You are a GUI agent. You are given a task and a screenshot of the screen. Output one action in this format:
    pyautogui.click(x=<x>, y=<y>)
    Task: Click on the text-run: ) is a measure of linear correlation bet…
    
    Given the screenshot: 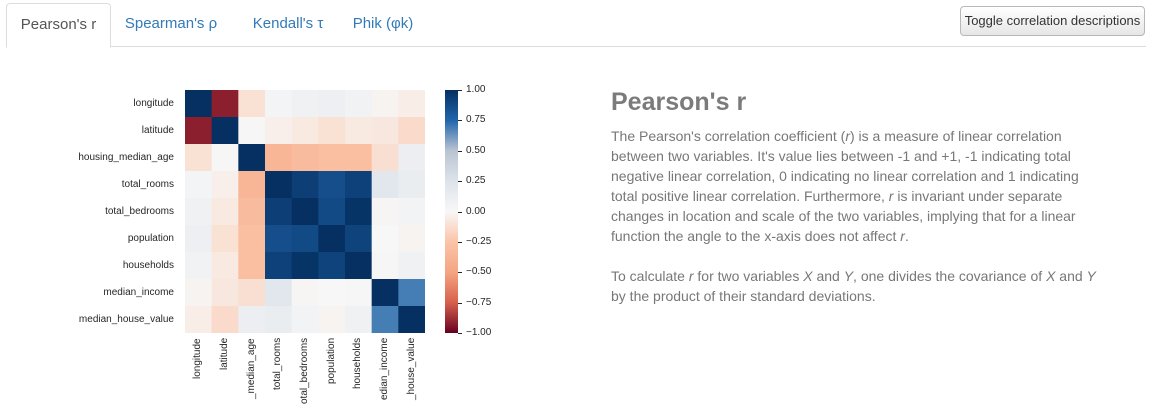 What is the action you would take?
    pyautogui.click(x=845, y=166)
    